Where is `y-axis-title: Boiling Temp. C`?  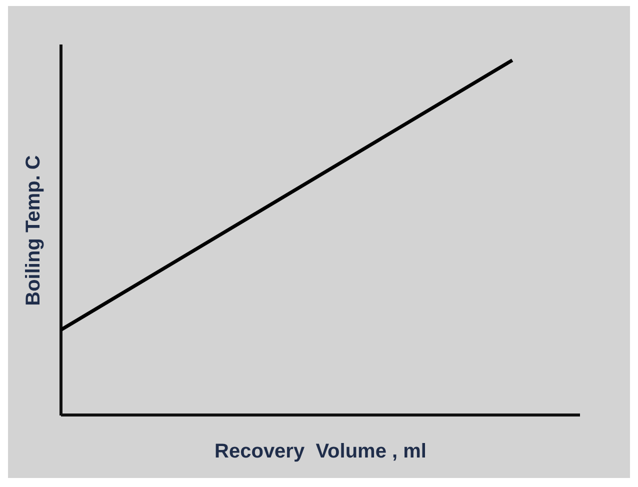
y-axis-title: Boiling Temp. C is located at coordinates (33, 230).